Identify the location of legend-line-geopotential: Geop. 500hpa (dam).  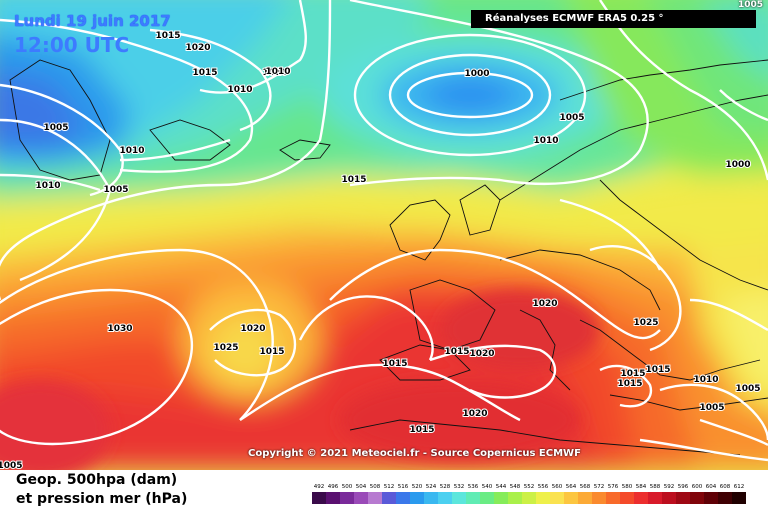
(97, 480).